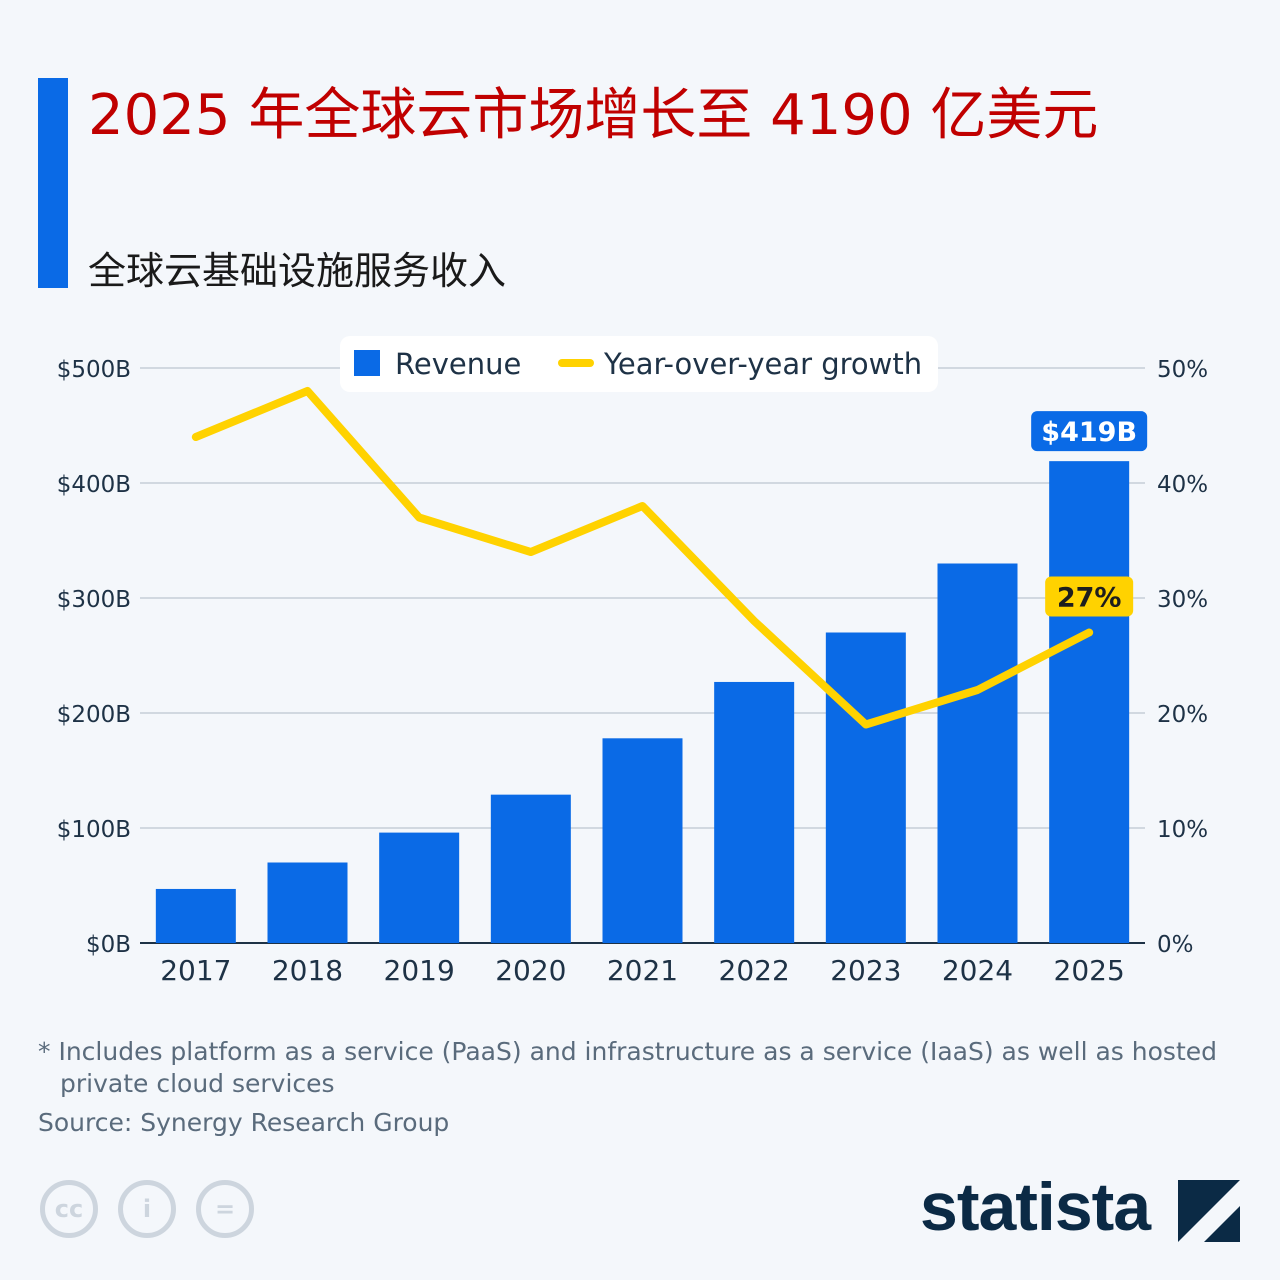 This screenshot has height=1280, width=1280. What do you see at coordinates (762, 364) in the screenshot?
I see `legend-growth-label: Year-over-year growth` at bounding box center [762, 364].